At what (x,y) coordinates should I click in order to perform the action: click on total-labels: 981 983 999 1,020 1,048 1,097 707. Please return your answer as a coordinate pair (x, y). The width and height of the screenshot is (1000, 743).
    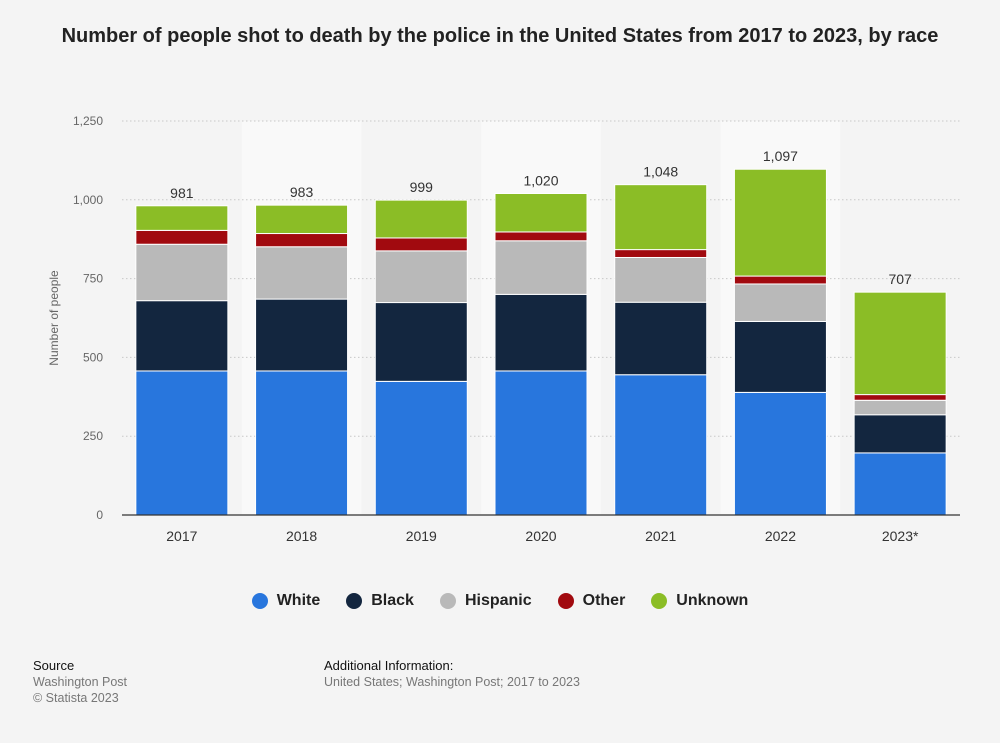
    Looking at the image, I should click on (541, 217).